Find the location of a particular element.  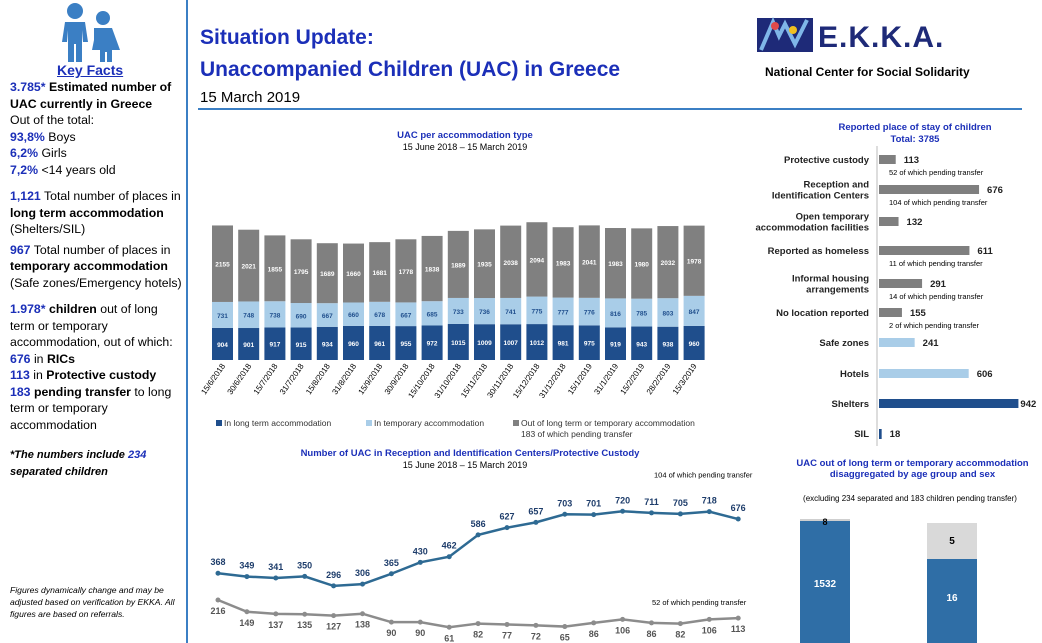

bar-label-2-11: 2038 is located at coordinates (510, 263).